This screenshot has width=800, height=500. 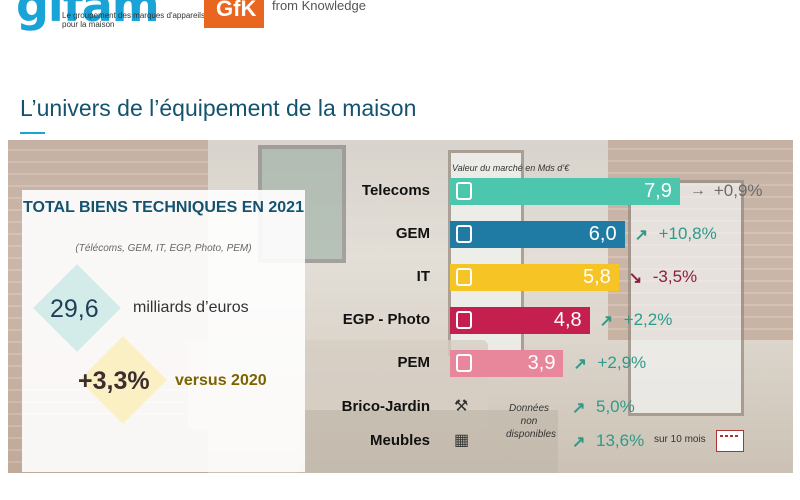 What do you see at coordinates (412, 233) in the screenshot?
I see `category-label: GEM` at bounding box center [412, 233].